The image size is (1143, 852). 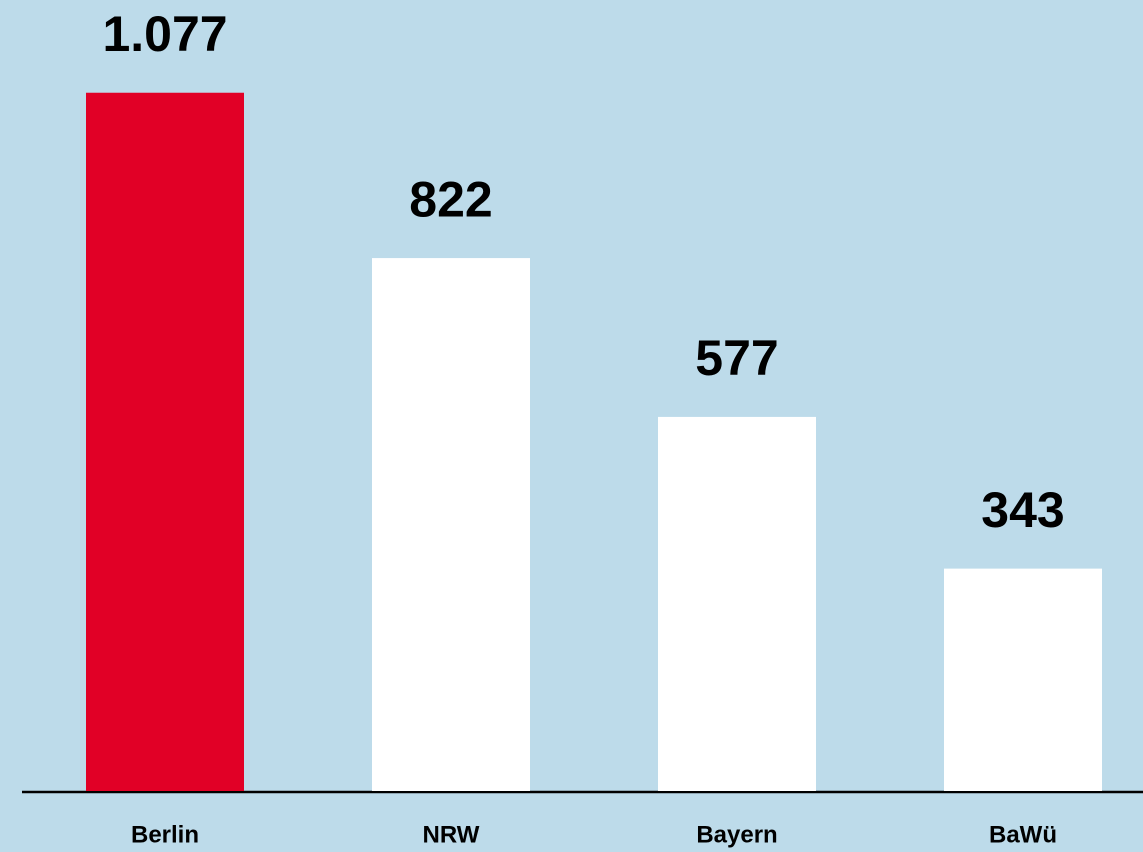 What do you see at coordinates (450, 199) in the screenshot?
I see `value-label: 822` at bounding box center [450, 199].